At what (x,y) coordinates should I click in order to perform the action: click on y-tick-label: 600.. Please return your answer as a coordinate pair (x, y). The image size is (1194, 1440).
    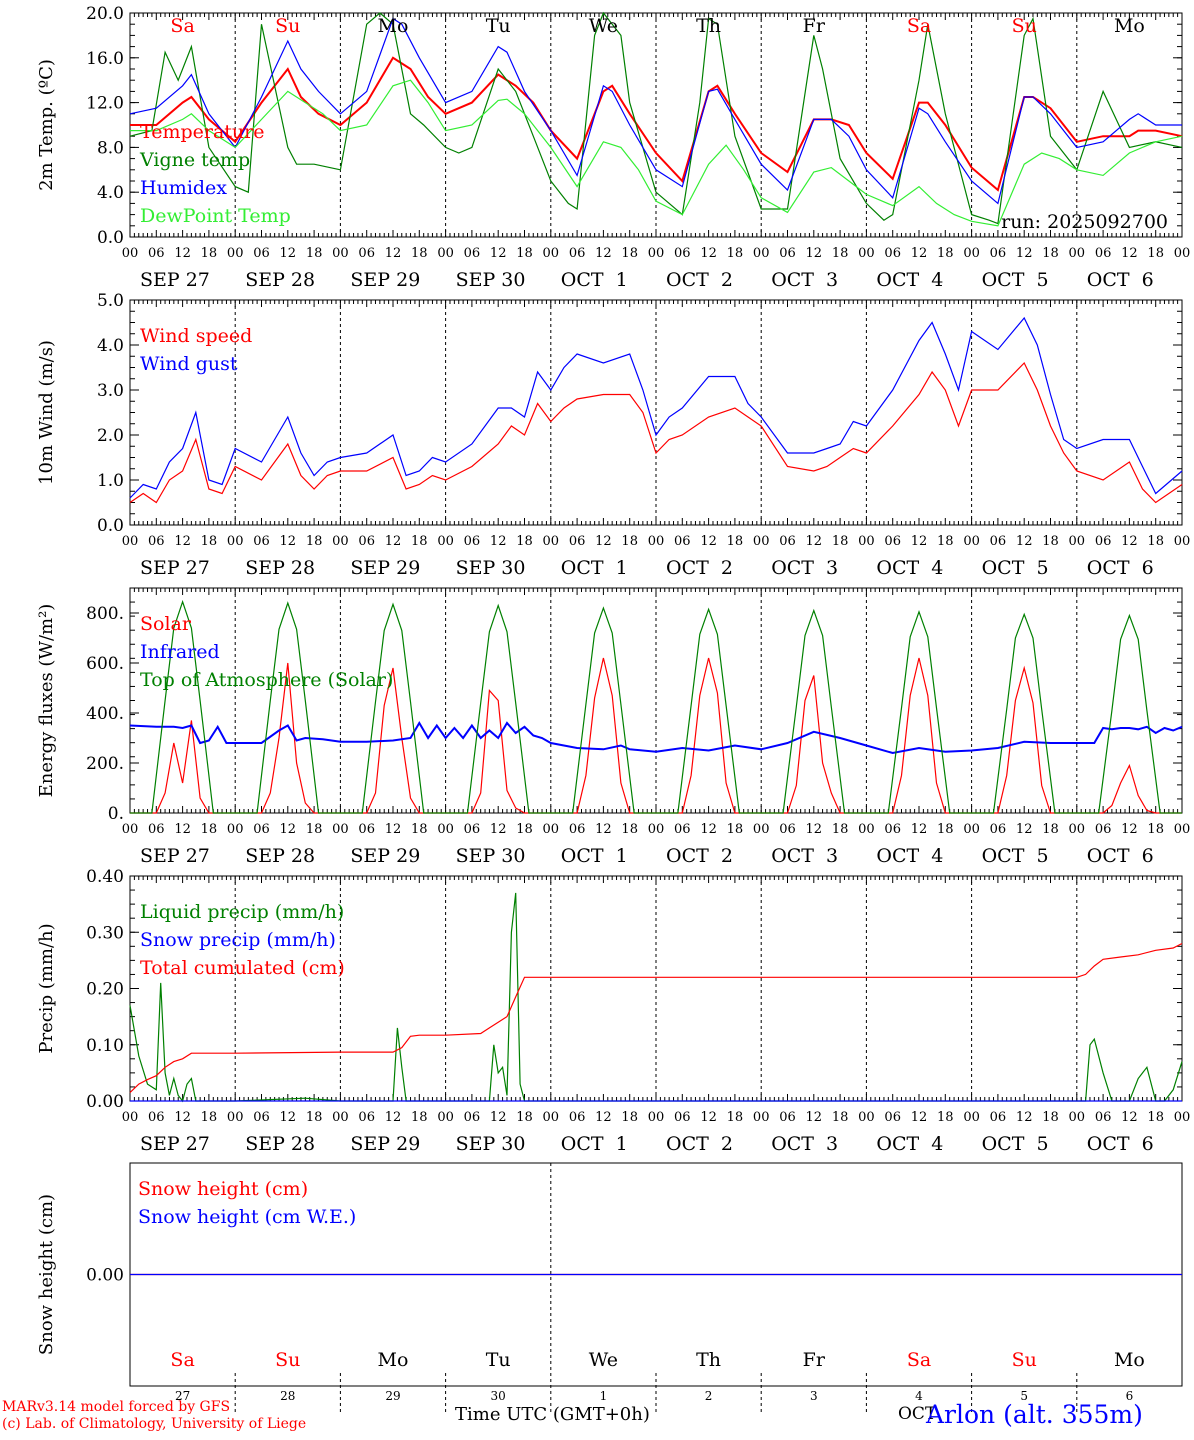
    Looking at the image, I should click on (105, 664).